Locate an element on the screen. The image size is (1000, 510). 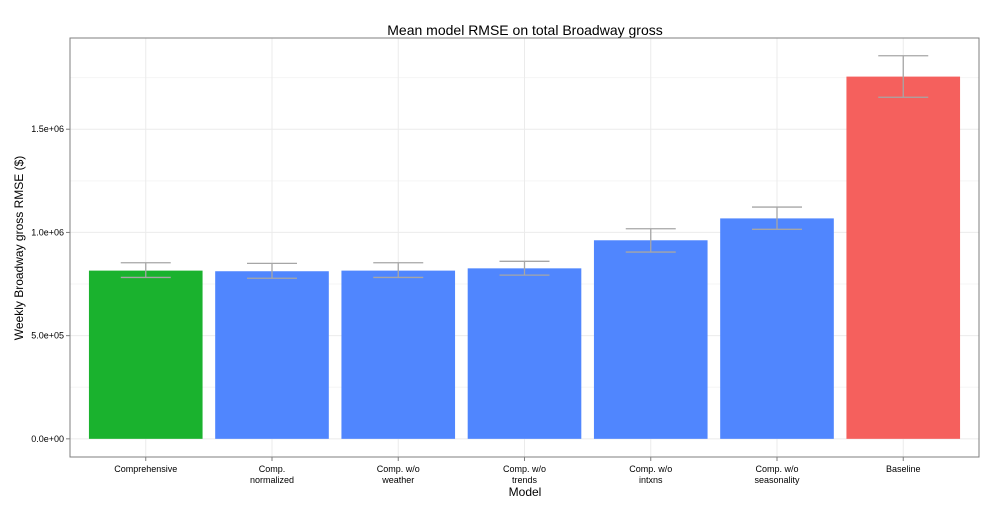
y-tick-label: 1.0e+06 is located at coordinates (47, 232).